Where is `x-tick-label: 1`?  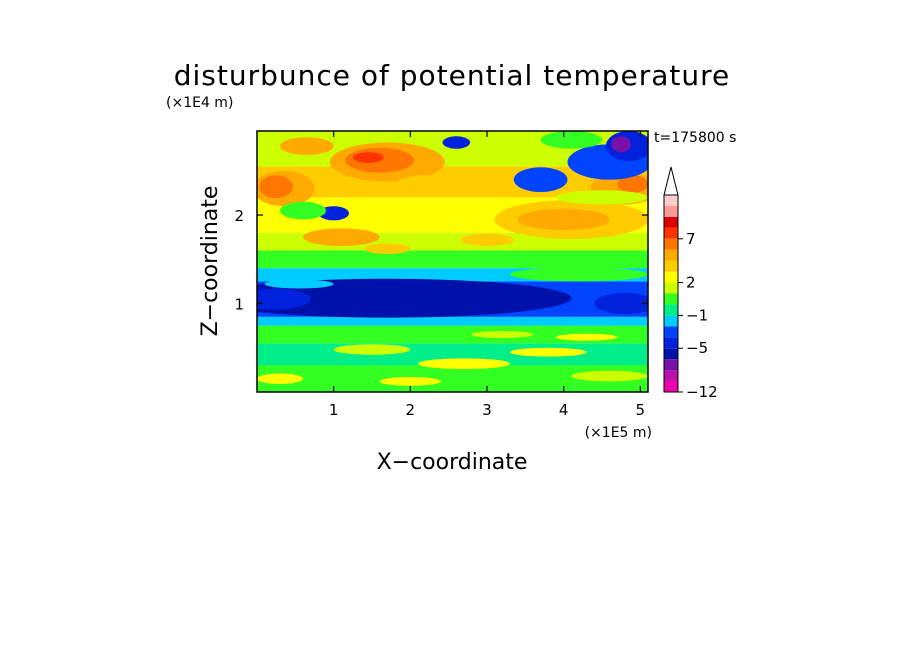 x-tick-label: 1 is located at coordinates (334, 410).